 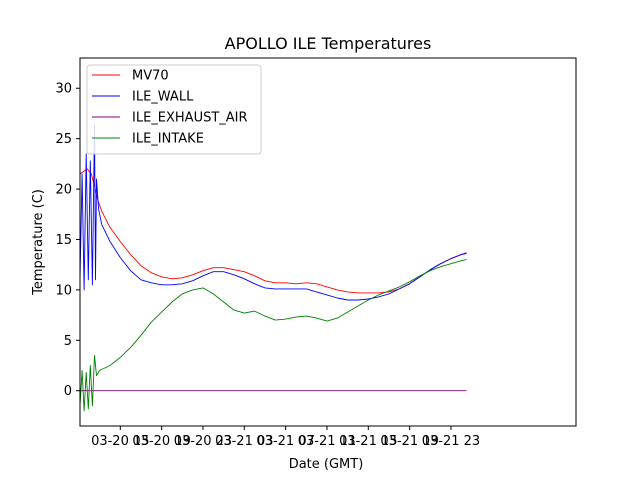 What do you see at coordinates (163, 97) in the screenshot?
I see `legend-label: ILE_WALL` at bounding box center [163, 97].